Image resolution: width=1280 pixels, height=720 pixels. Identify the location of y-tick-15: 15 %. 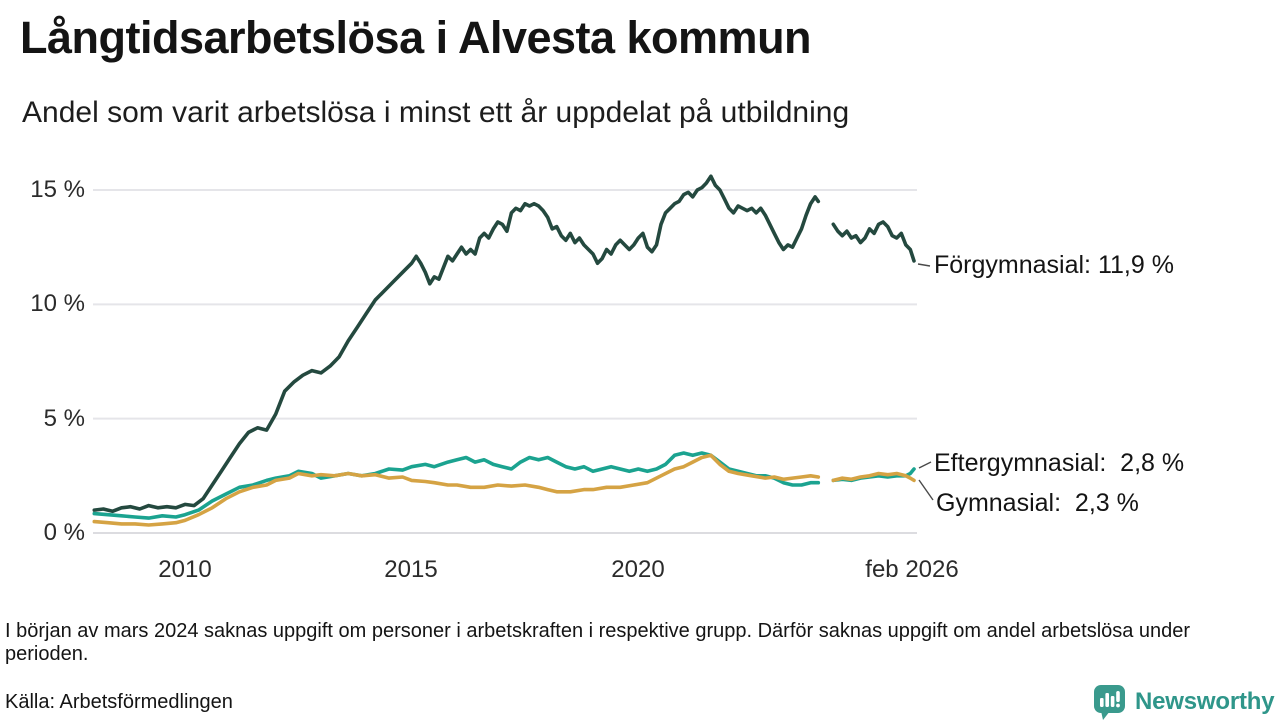
(57, 189).